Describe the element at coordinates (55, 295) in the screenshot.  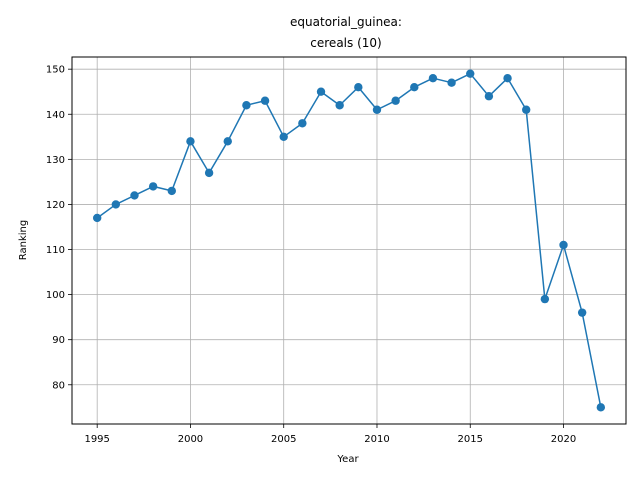
I see `y-tick-label: 100` at that location.